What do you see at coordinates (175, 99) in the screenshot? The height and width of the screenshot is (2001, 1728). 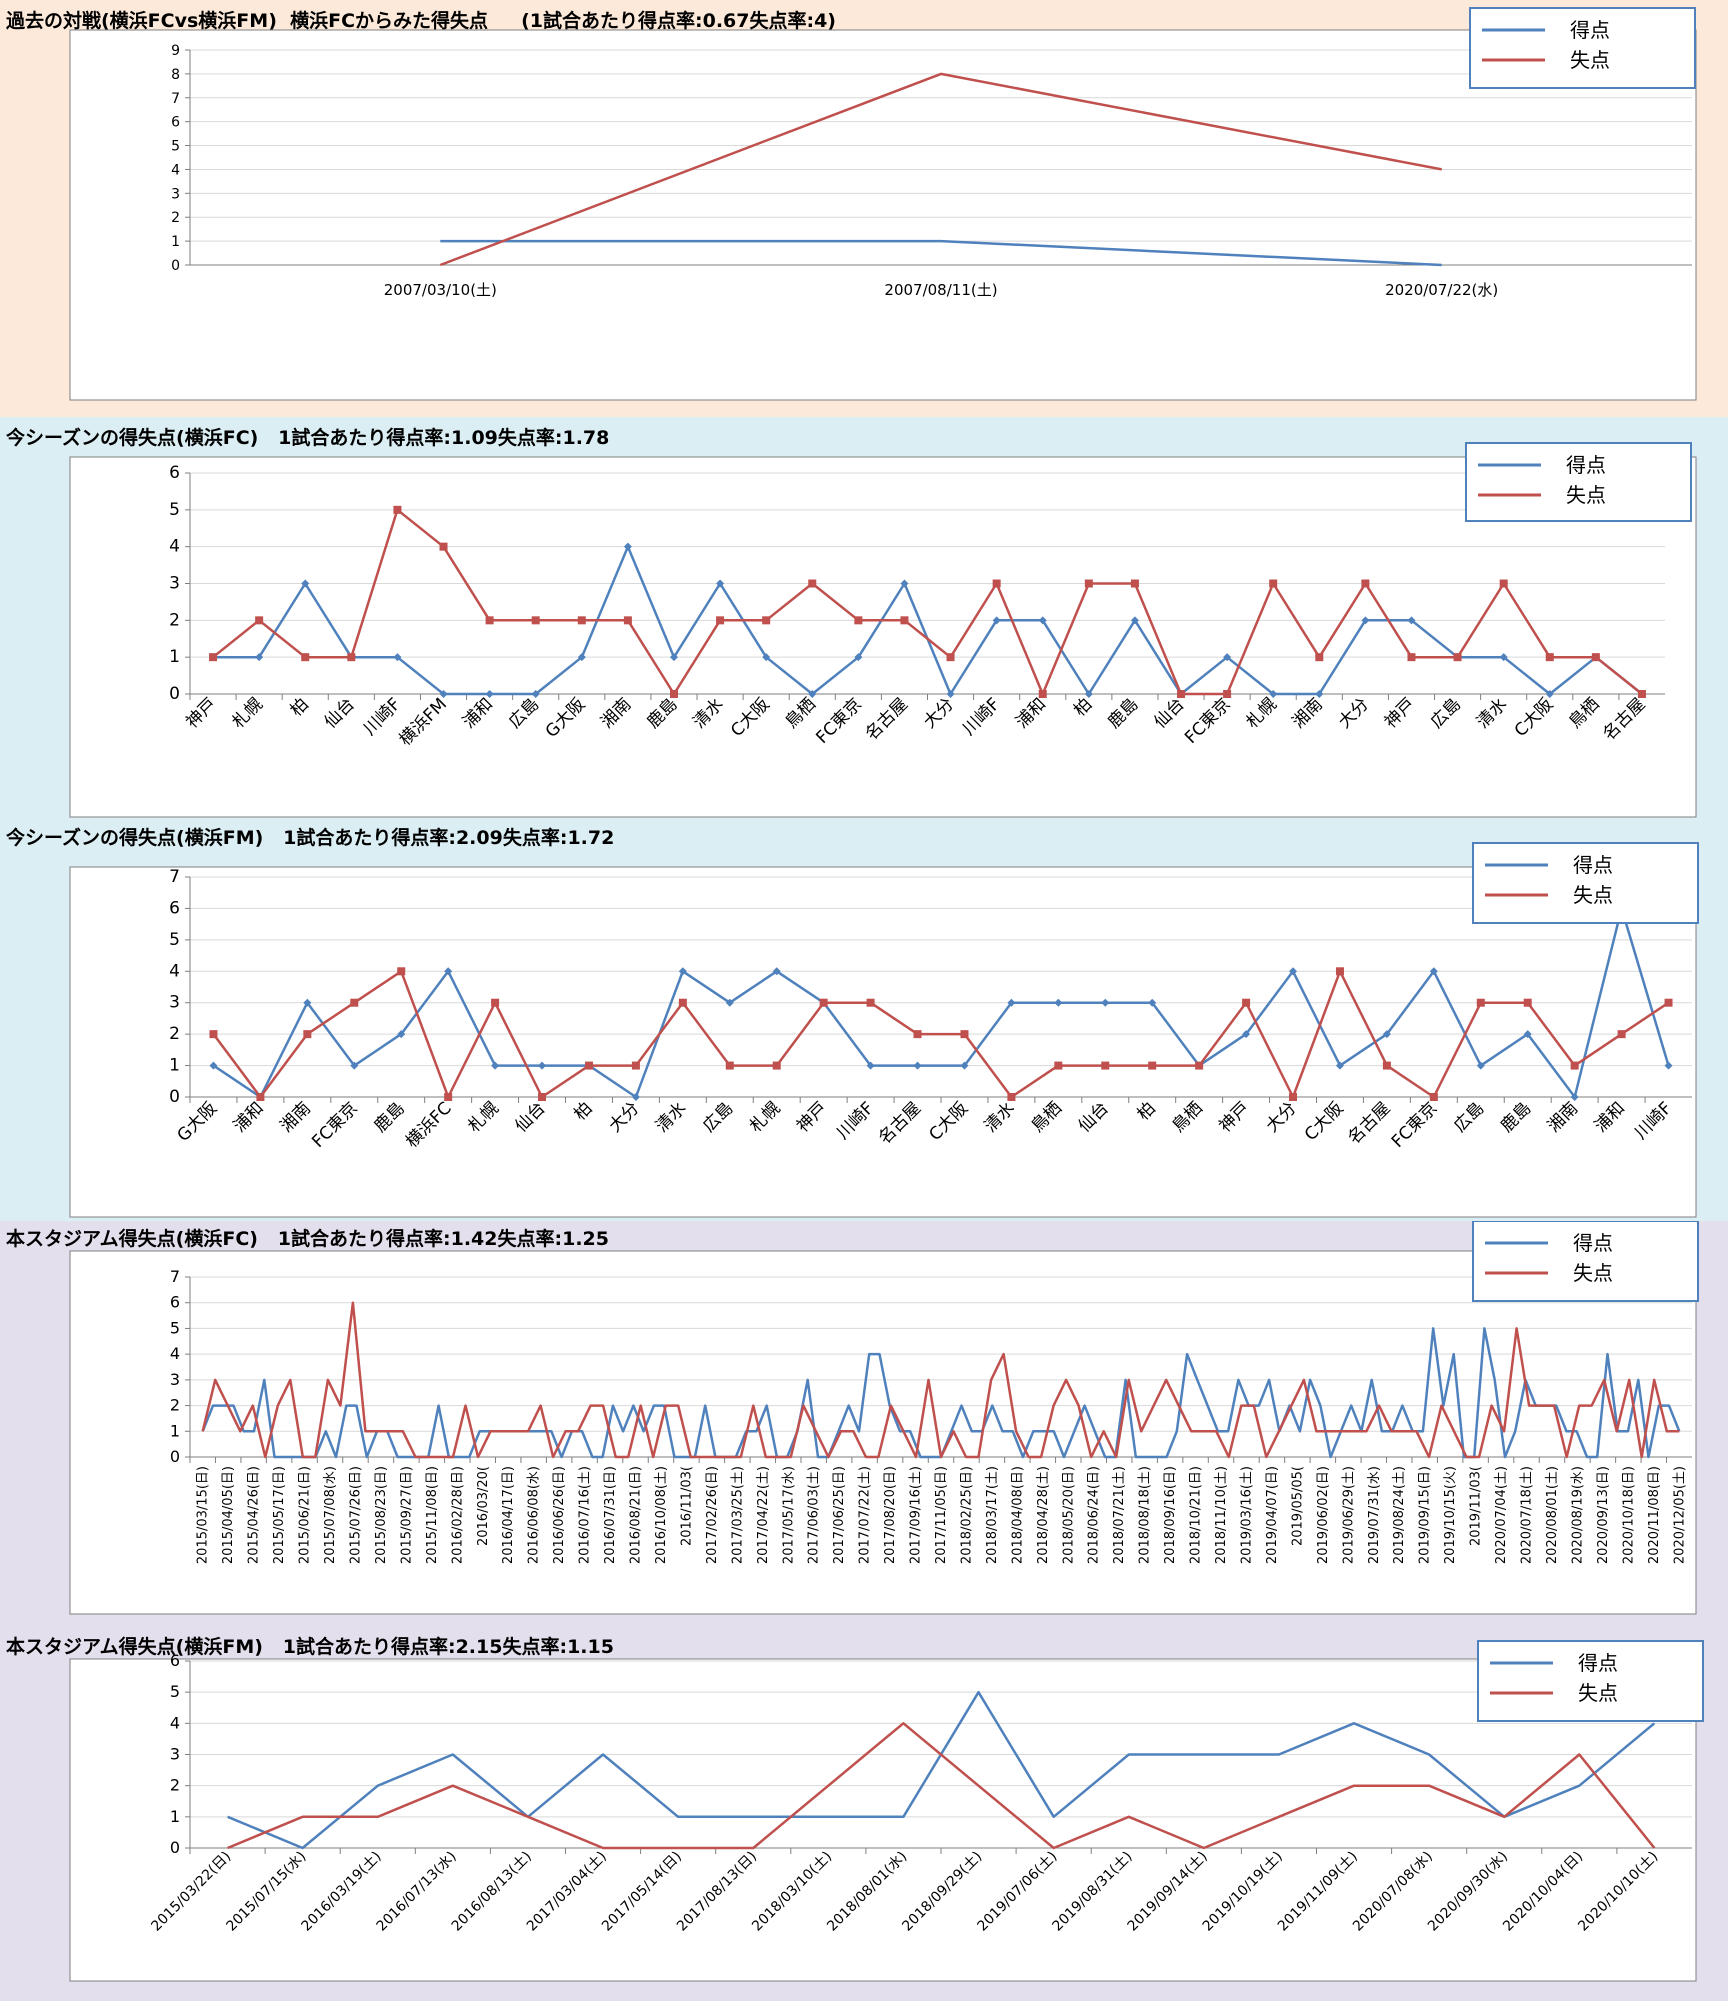 I see `y-tick-label: 7` at bounding box center [175, 99].